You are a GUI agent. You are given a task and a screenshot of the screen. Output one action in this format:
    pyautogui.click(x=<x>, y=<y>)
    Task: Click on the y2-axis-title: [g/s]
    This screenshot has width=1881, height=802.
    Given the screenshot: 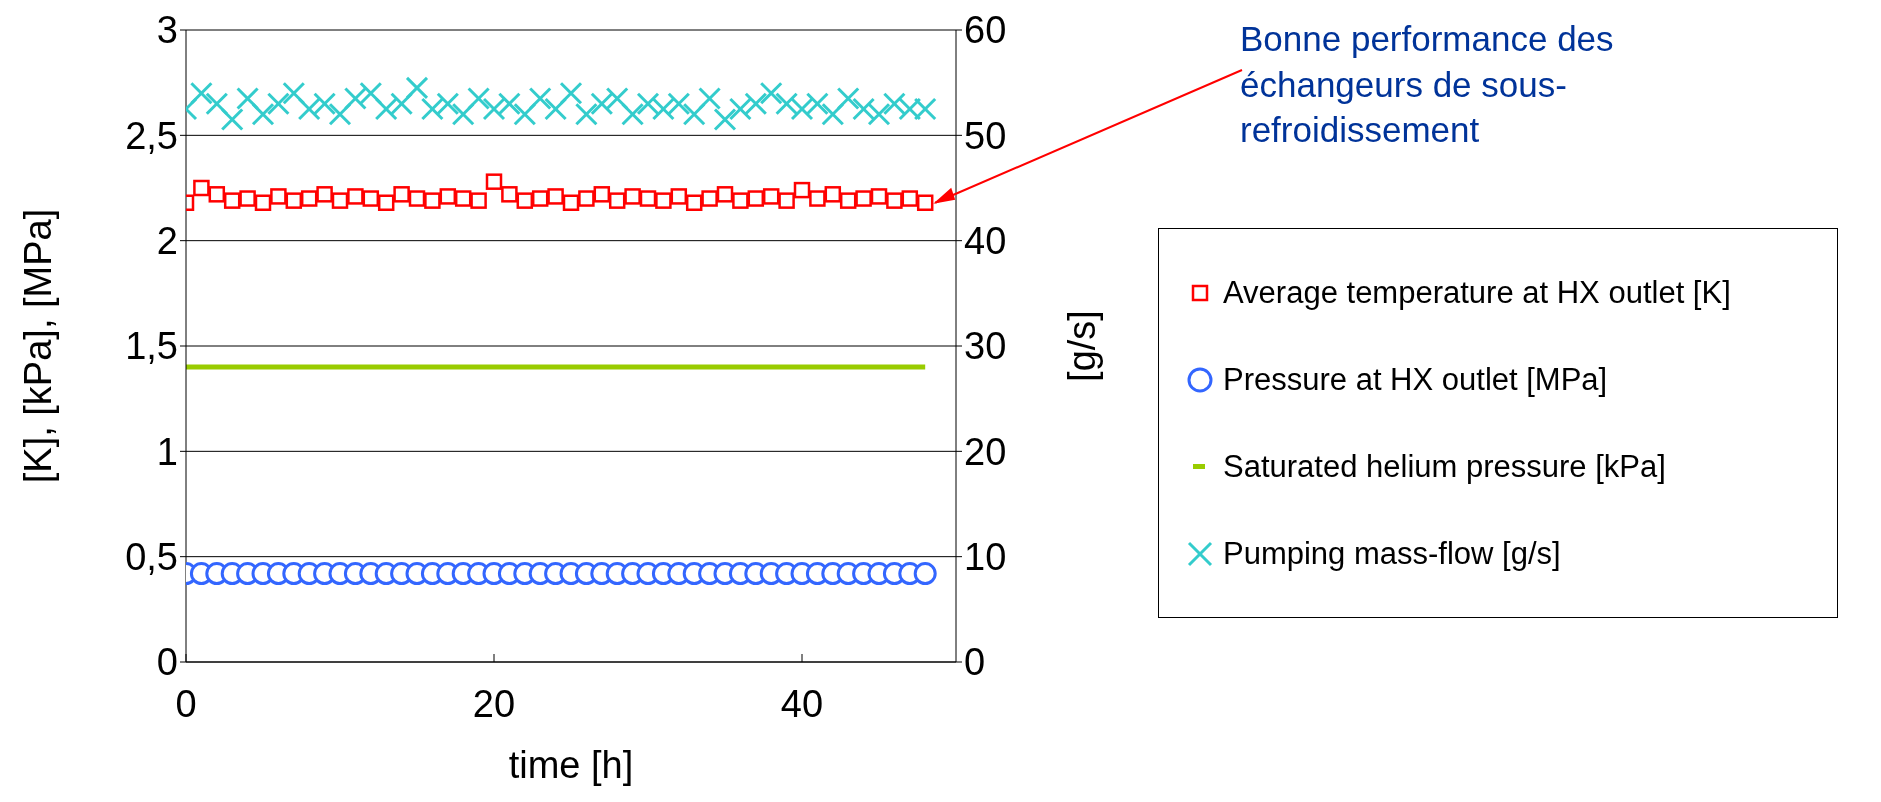 What is the action you would take?
    pyautogui.click(x=1082, y=346)
    